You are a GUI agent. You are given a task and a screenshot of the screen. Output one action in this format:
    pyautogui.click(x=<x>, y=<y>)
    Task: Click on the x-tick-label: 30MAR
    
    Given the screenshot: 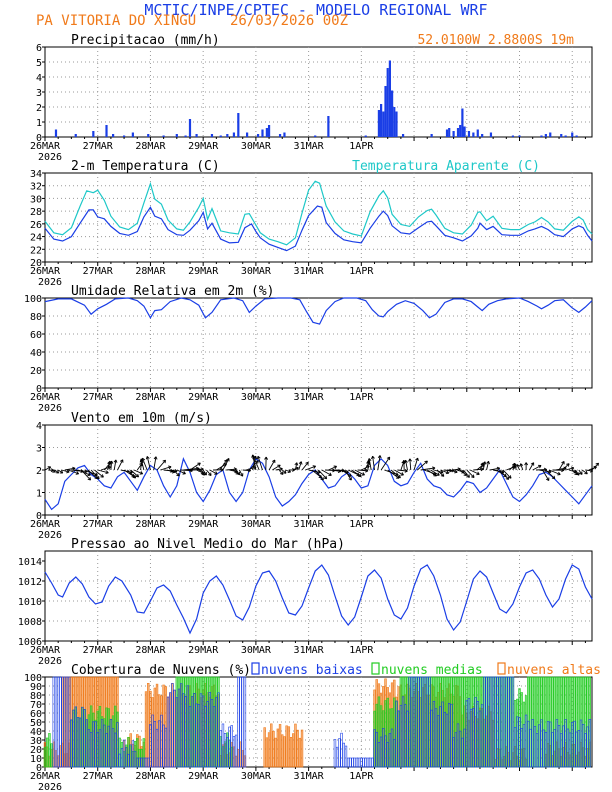 What is the action you would take?
    pyautogui.click(x=256, y=524)
    